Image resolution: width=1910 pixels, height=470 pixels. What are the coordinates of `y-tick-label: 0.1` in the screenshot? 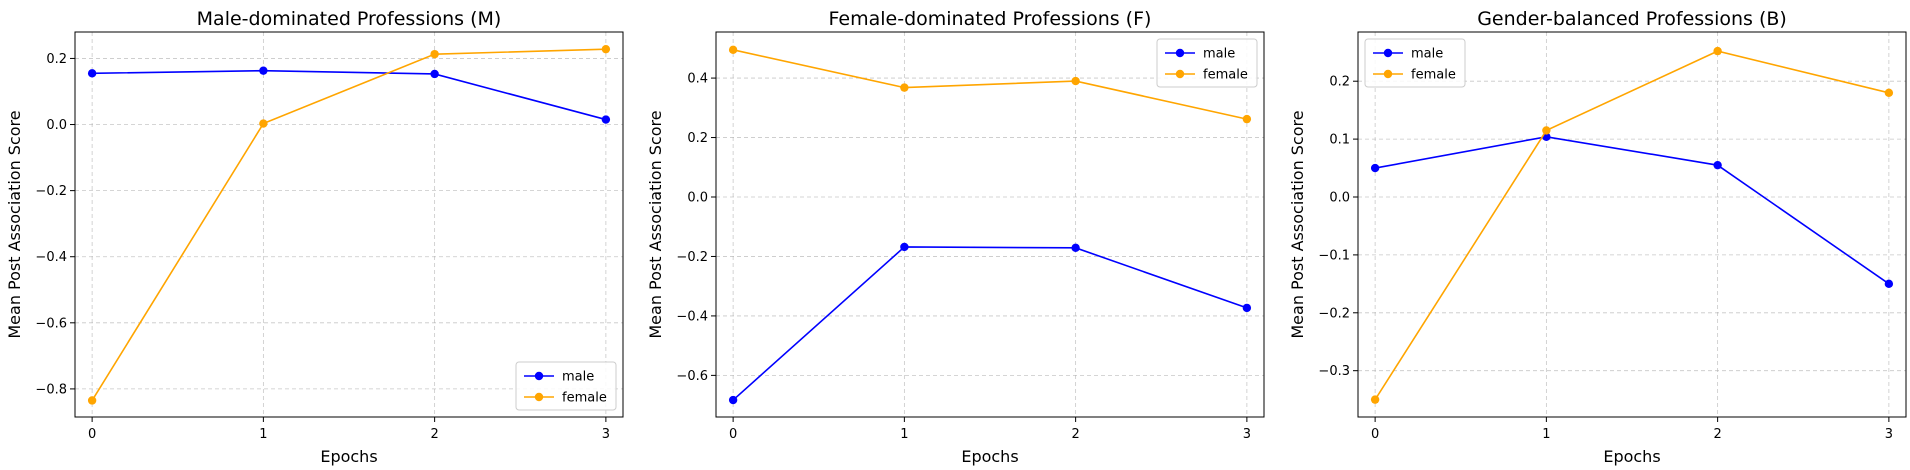 It's located at (1339, 140).